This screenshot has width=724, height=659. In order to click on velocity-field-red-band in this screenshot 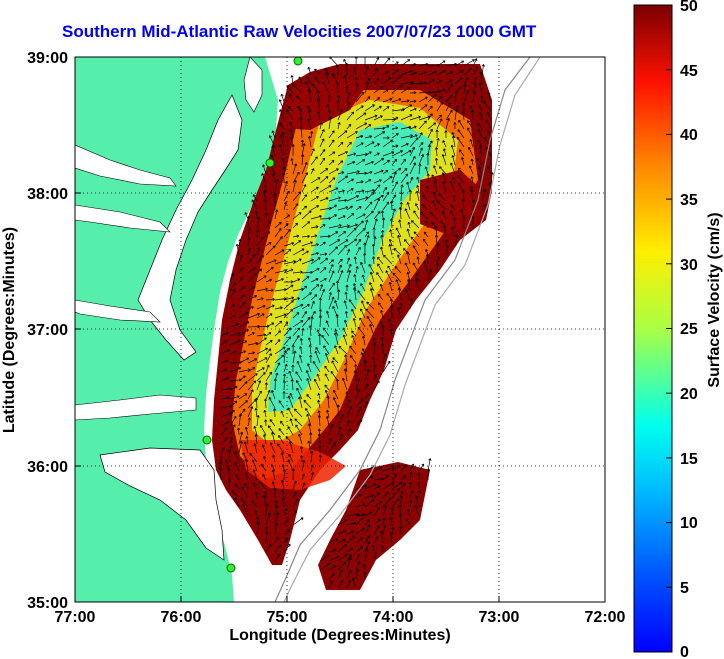, I will do `click(293, 465)`.